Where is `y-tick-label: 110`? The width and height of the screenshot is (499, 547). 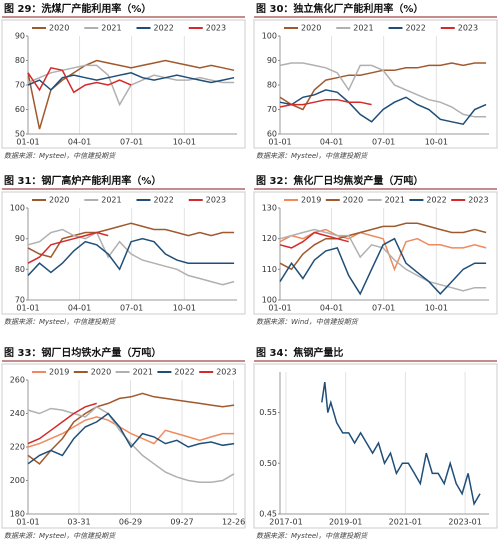 y-tick-label: 110 is located at coordinates (269, 269).